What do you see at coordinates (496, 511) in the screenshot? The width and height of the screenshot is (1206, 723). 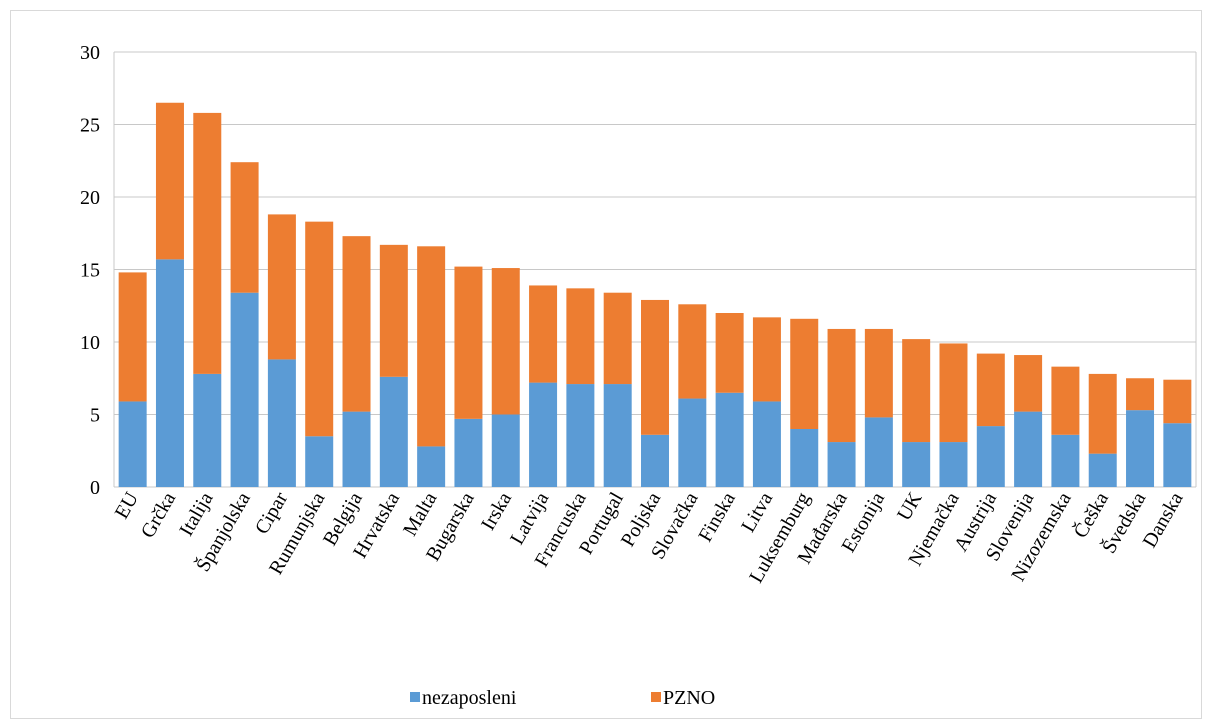 I see `x-category-label: Irska` at bounding box center [496, 511].